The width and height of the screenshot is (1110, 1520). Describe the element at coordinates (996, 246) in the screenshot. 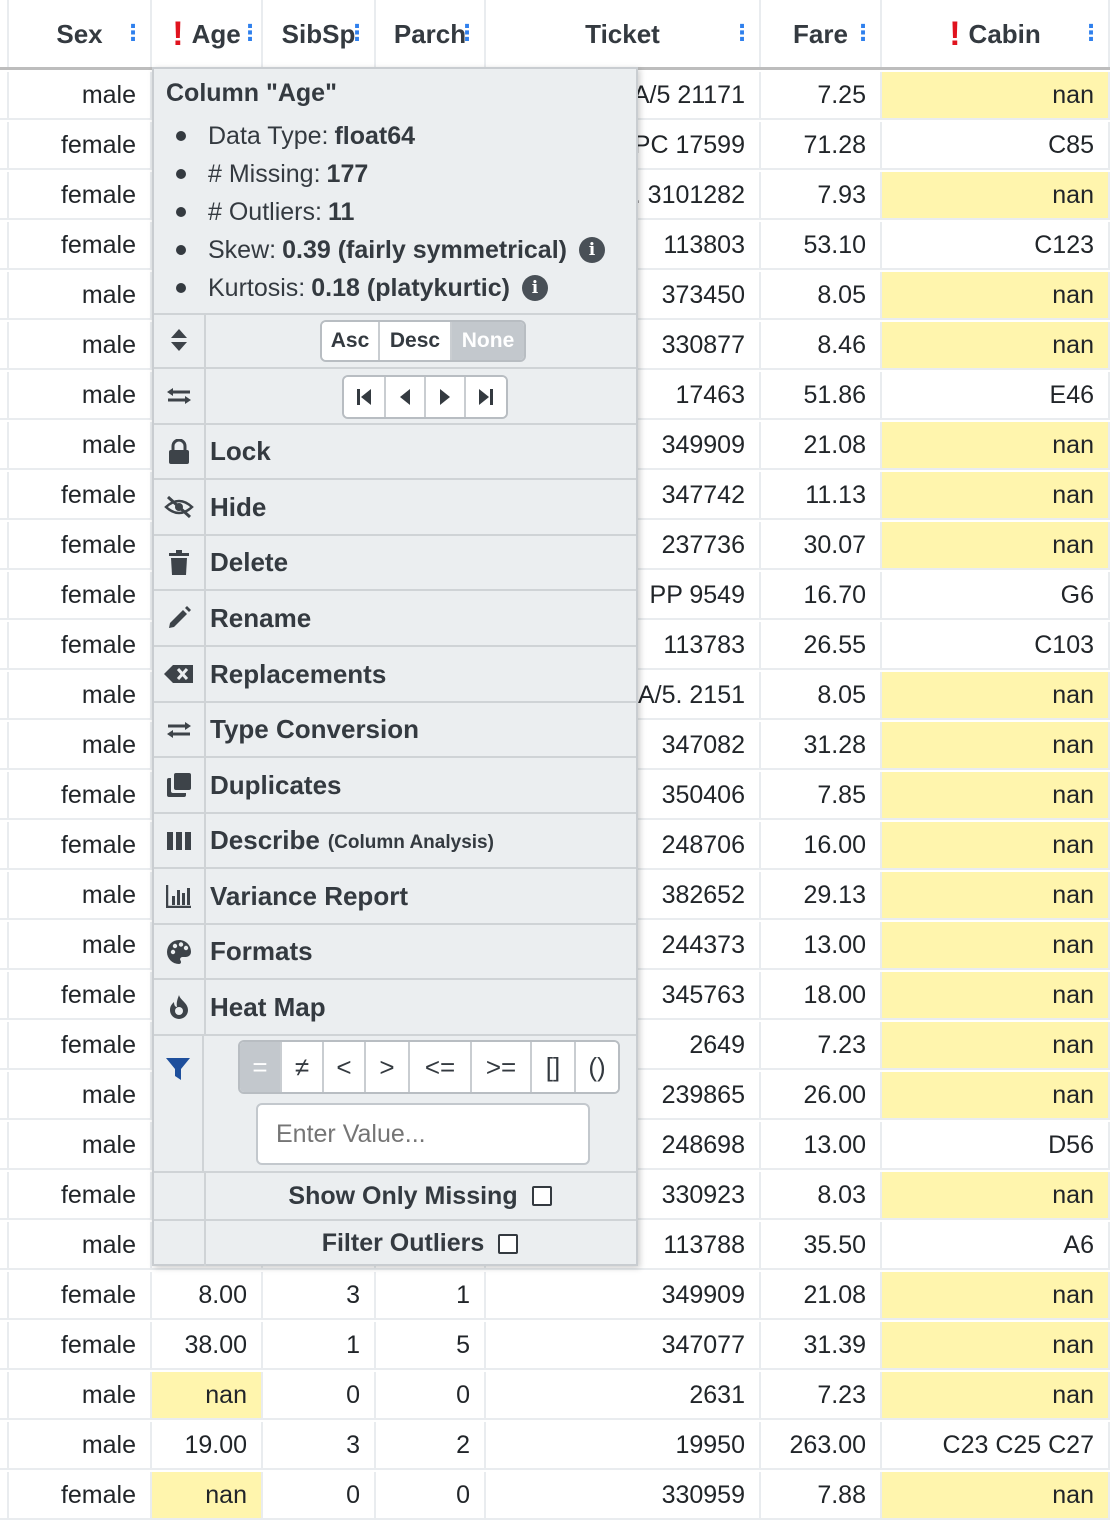

I see `cell-cabin: C123` at that location.